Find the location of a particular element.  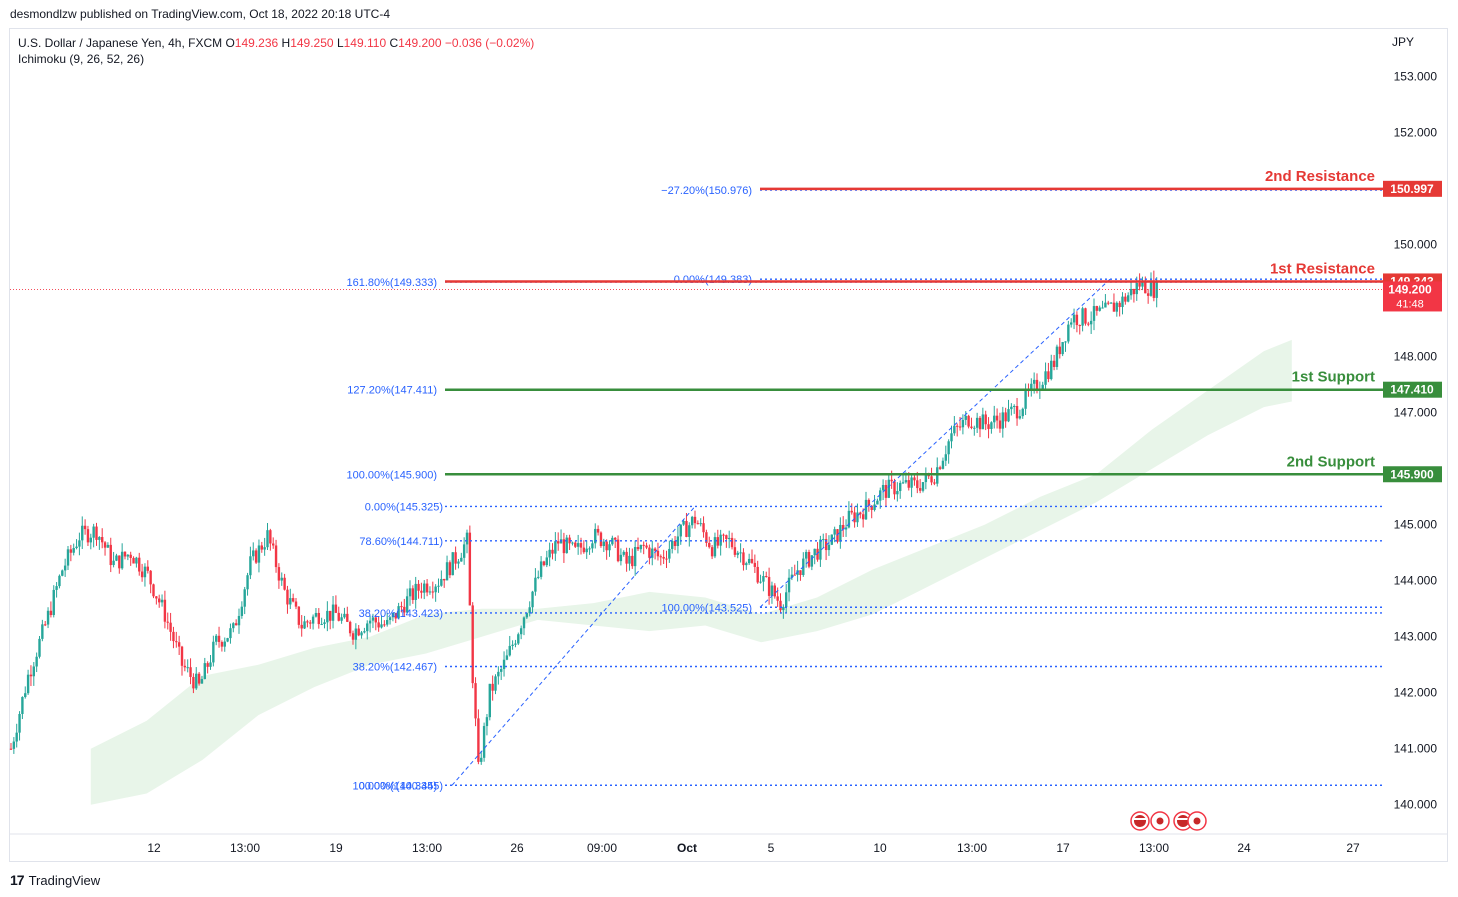

economic-events is located at coordinates (1168, 821).